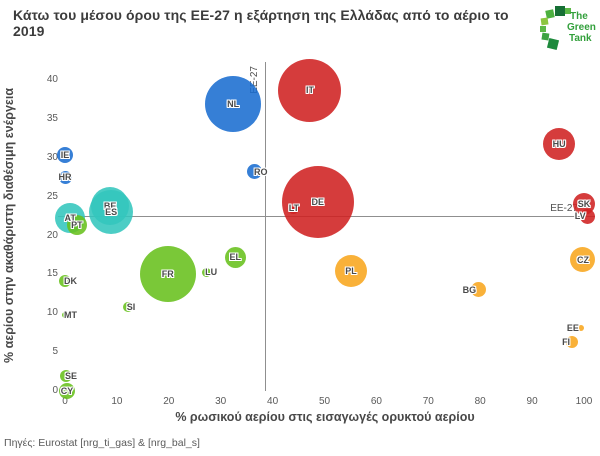 The width and height of the screenshot is (600, 456). I want to click on bubble-label-LU: LU, so click(211, 272).